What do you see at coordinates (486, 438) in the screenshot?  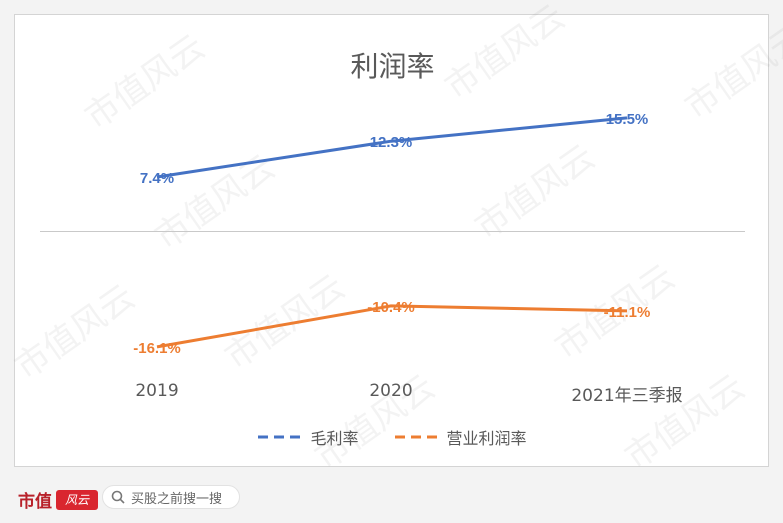 I see `legend-label: 营业利润率` at bounding box center [486, 438].